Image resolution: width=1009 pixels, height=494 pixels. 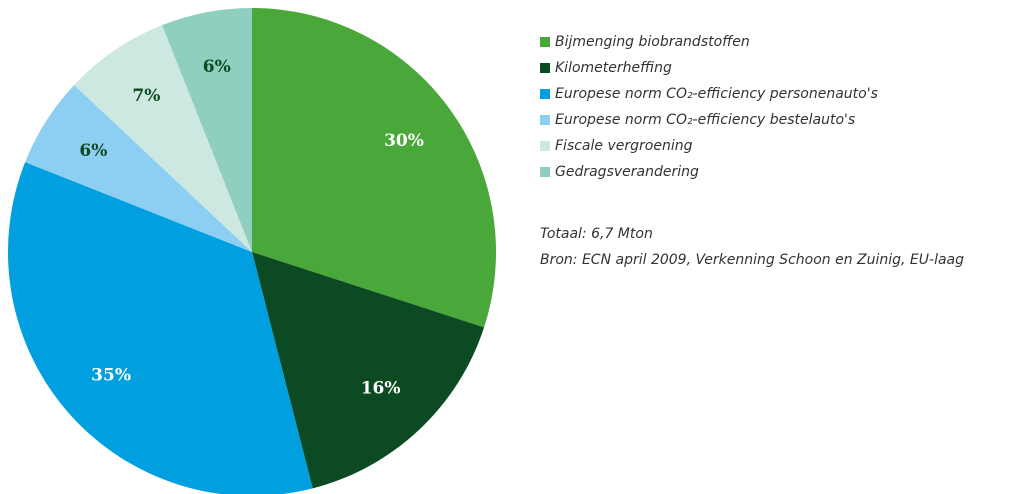 What do you see at coordinates (381, 388) in the screenshot?
I see `slice-label: 16%` at bounding box center [381, 388].